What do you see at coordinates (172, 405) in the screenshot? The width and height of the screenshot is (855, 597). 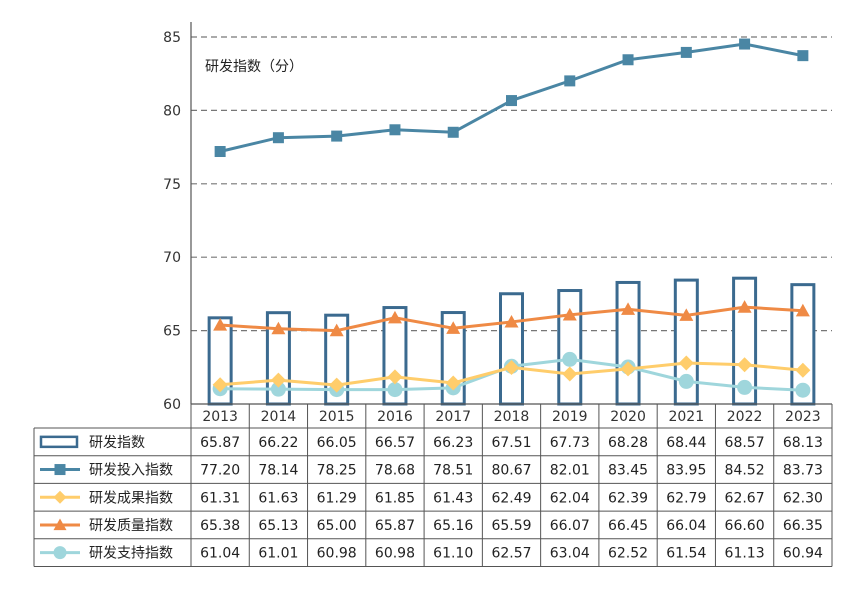 I see `y-tick-label: 60` at bounding box center [172, 405].